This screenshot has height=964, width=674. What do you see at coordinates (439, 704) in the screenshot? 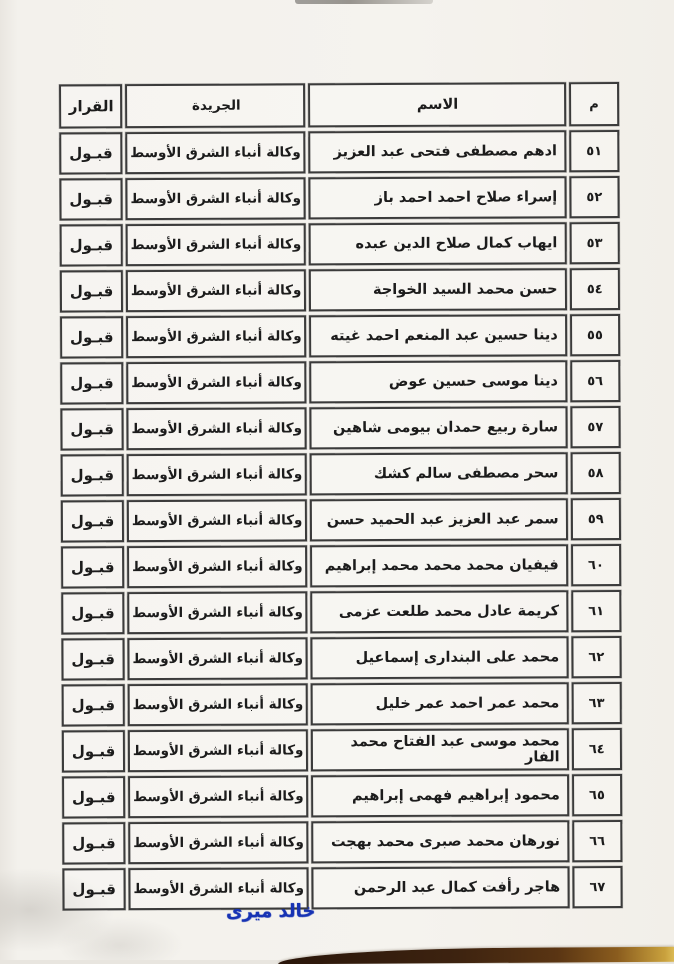
I see `cell-name: محمد عمر احمد عمر خليل` at bounding box center [439, 704].